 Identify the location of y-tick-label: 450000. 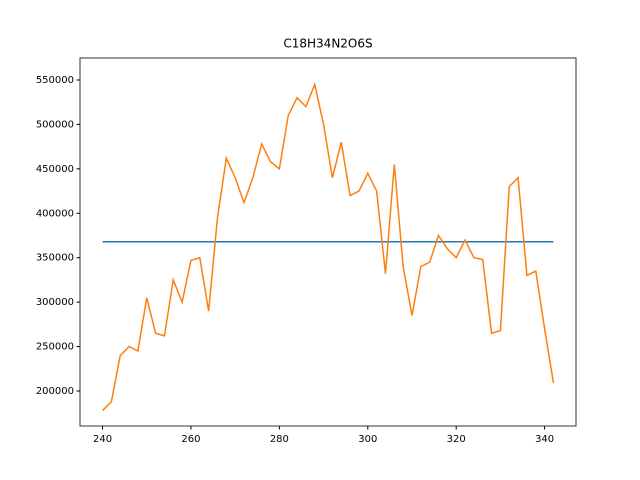
(55, 169).